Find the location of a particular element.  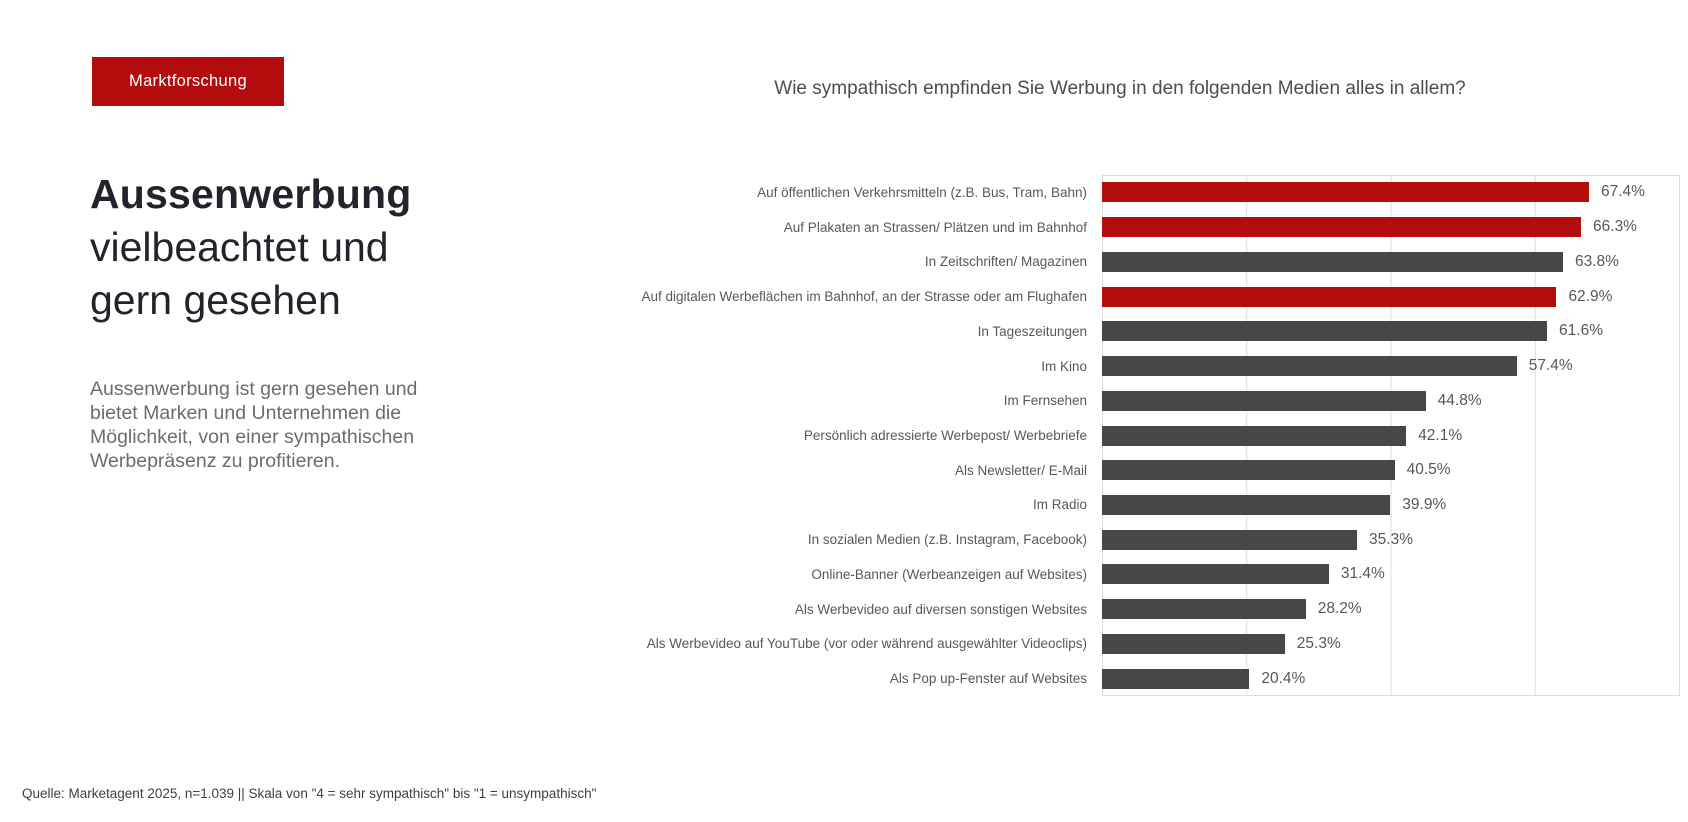

bar-label: Im Fernsehen is located at coordinates (1045, 401).